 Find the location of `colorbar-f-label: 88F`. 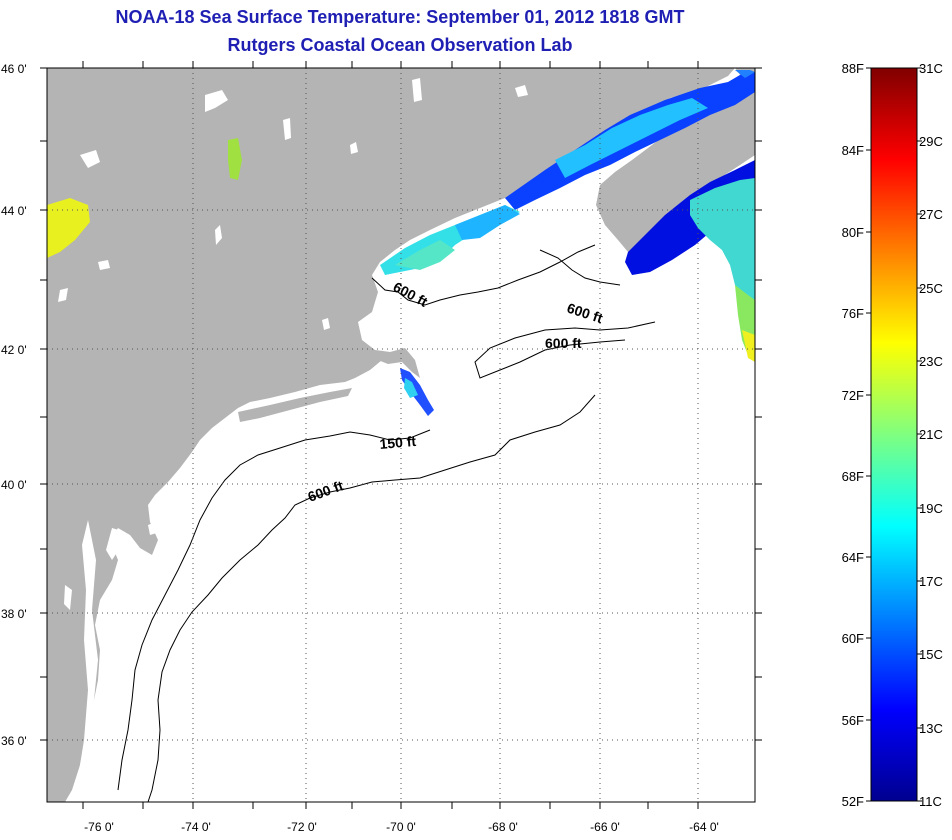

colorbar-f-label: 88F is located at coordinates (853, 68).